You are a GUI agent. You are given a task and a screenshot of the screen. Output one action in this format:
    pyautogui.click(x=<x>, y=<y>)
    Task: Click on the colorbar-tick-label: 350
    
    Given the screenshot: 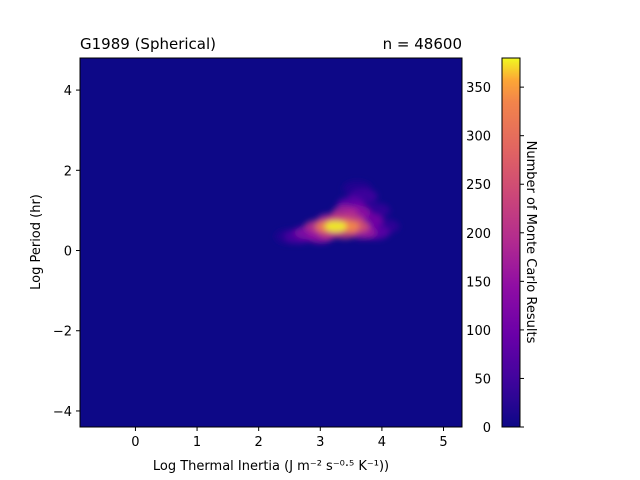 What is the action you would take?
    pyautogui.click(x=478, y=88)
    